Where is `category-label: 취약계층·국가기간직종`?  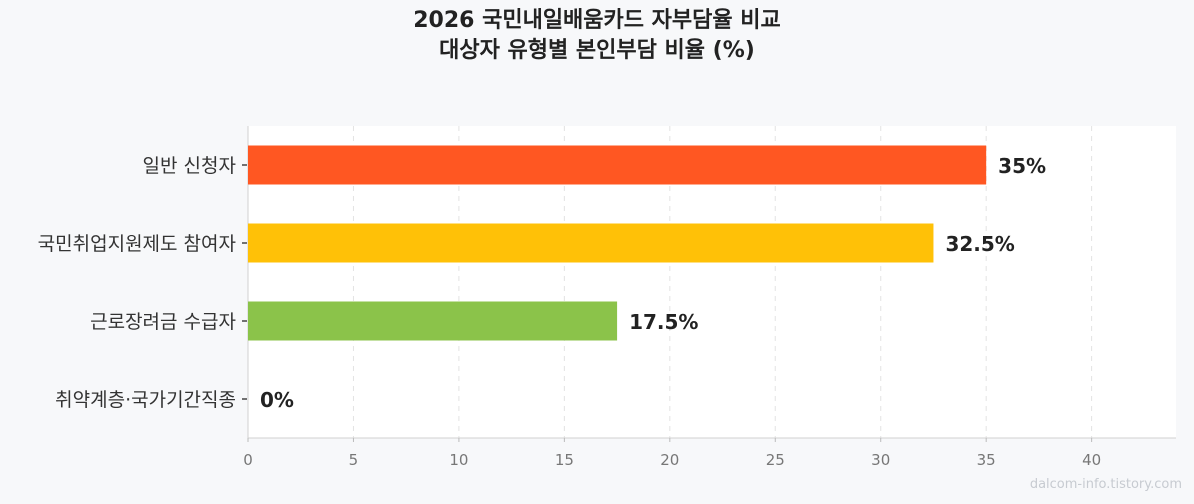 category-label: 취약계층·국가기간직종 is located at coordinates (145, 400).